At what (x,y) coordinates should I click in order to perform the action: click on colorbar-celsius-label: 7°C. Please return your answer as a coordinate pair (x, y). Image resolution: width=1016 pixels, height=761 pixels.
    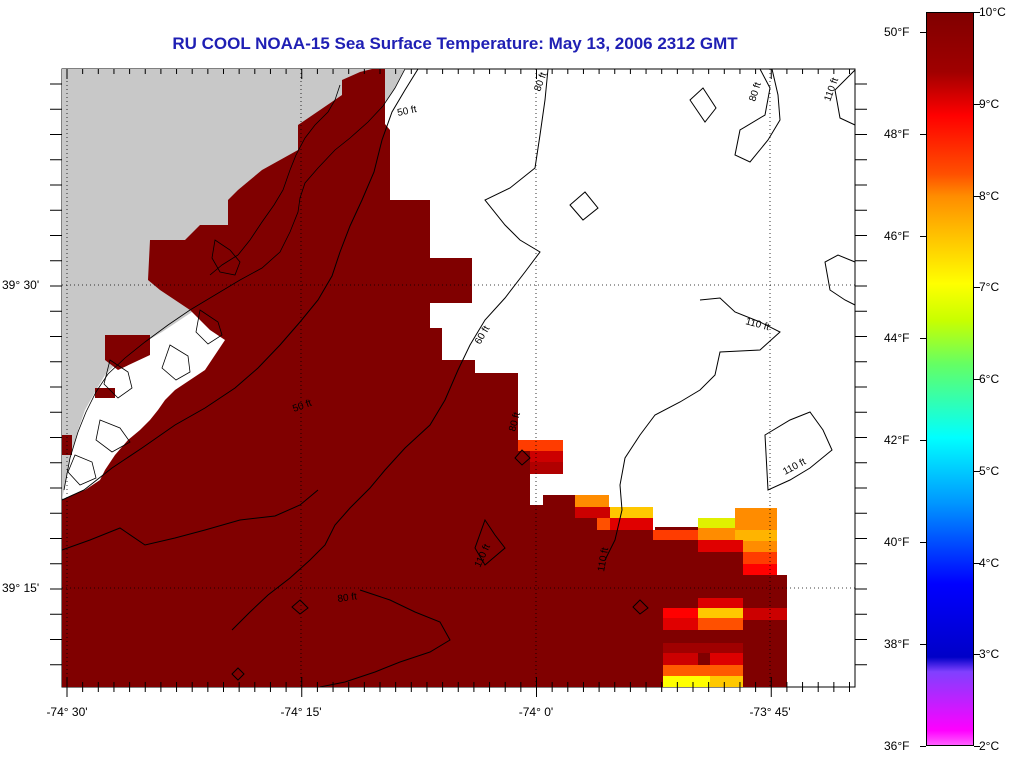
    Looking at the image, I should click on (989, 287).